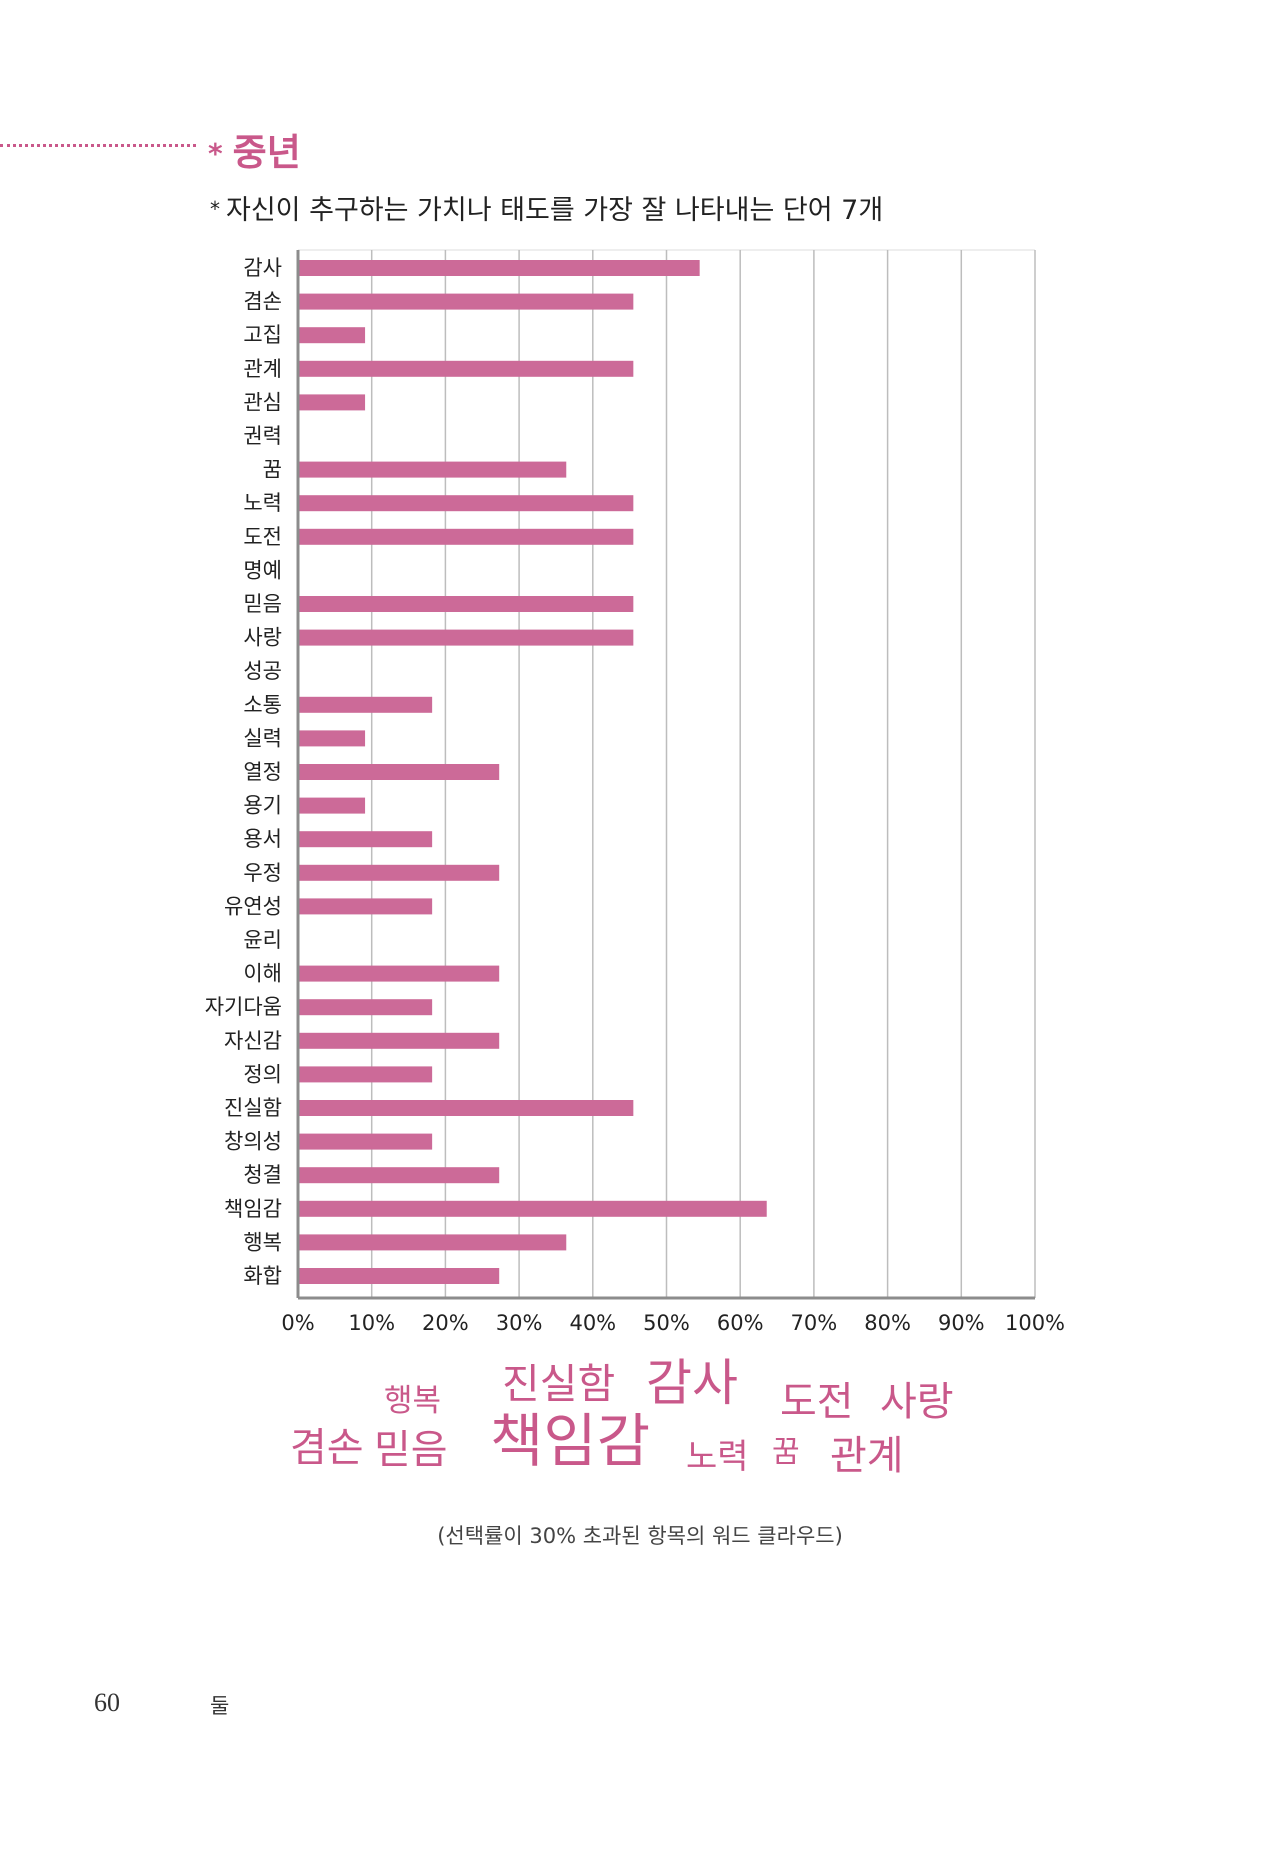 Image resolution: width=1280 pixels, height=1861 pixels. I want to click on running-head: 둘, so click(220, 1706).